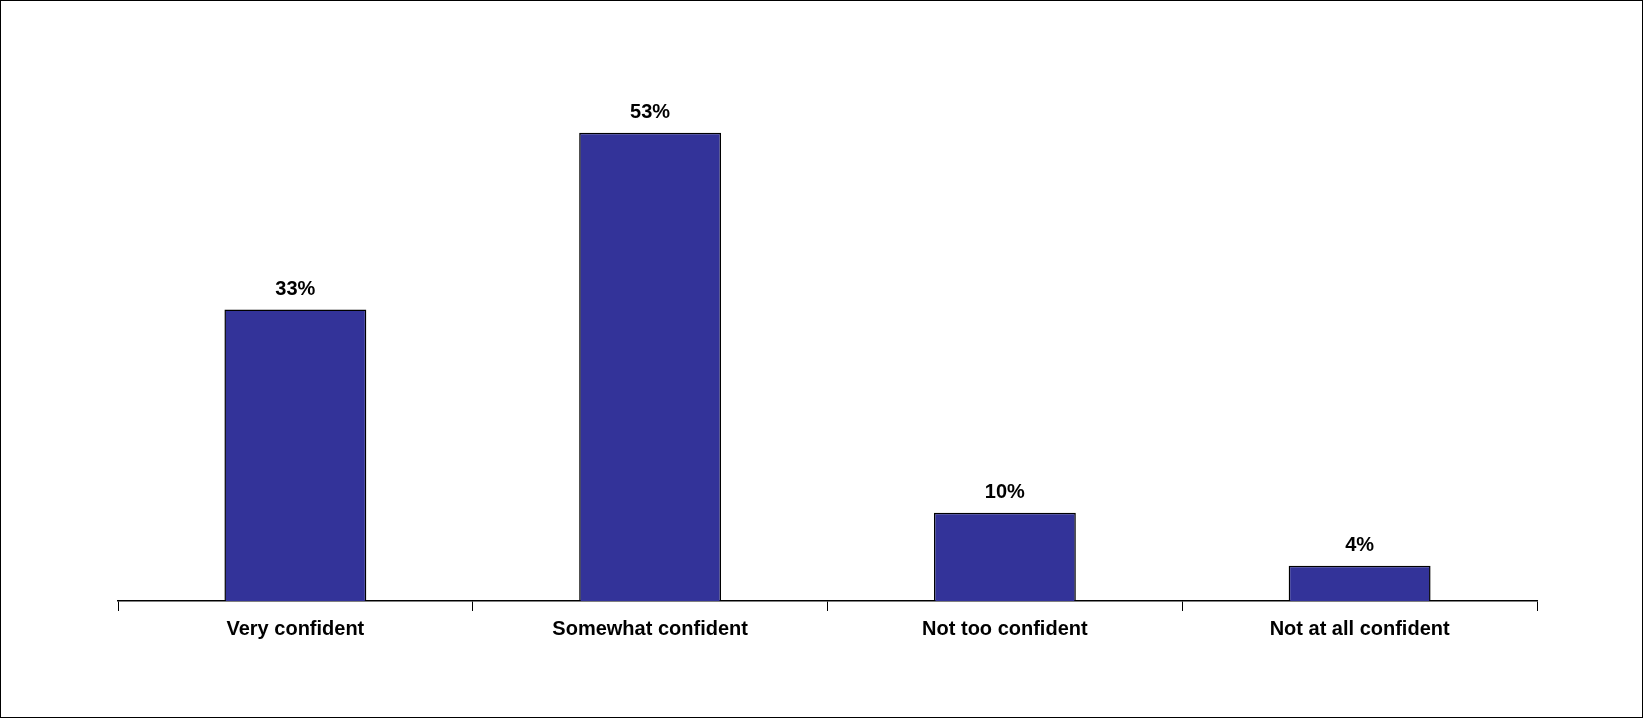 The image size is (1643, 718). What do you see at coordinates (1005, 491) in the screenshot?
I see `data-label: 10%` at bounding box center [1005, 491].